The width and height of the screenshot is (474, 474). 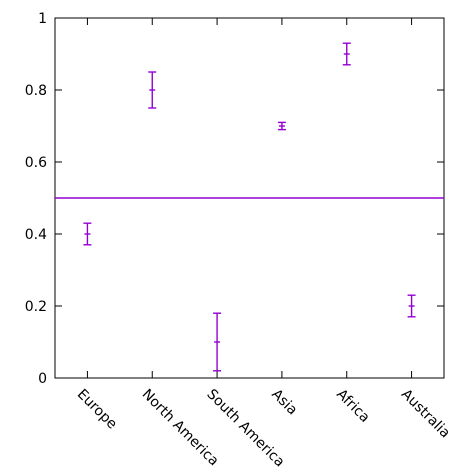 What do you see at coordinates (42, 379) in the screenshot?
I see `y-tick-label: 0` at bounding box center [42, 379].